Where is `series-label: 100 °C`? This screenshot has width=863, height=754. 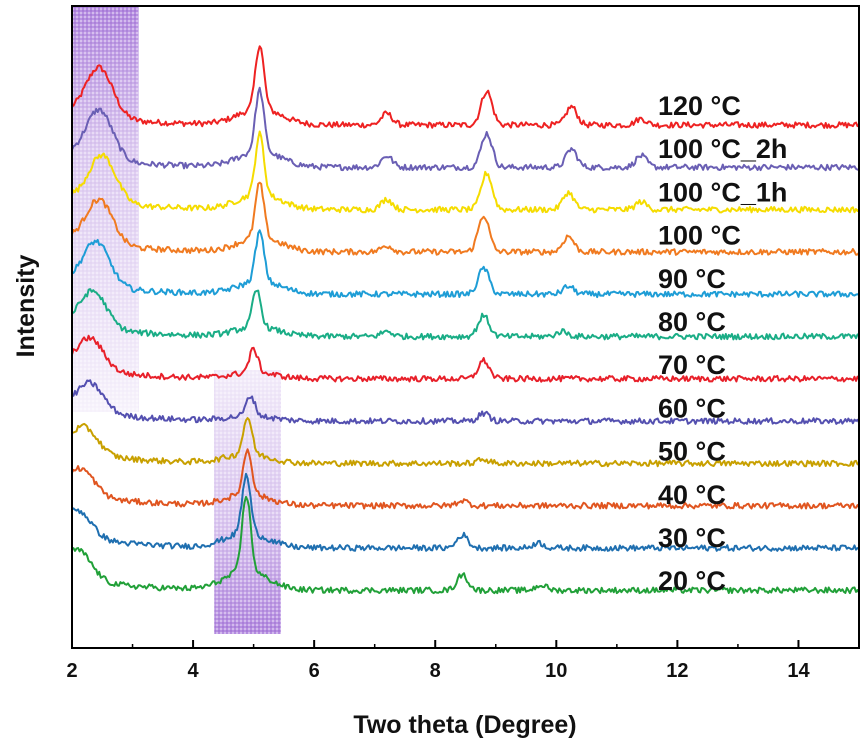 series-label: 100 °C is located at coordinates (699, 236).